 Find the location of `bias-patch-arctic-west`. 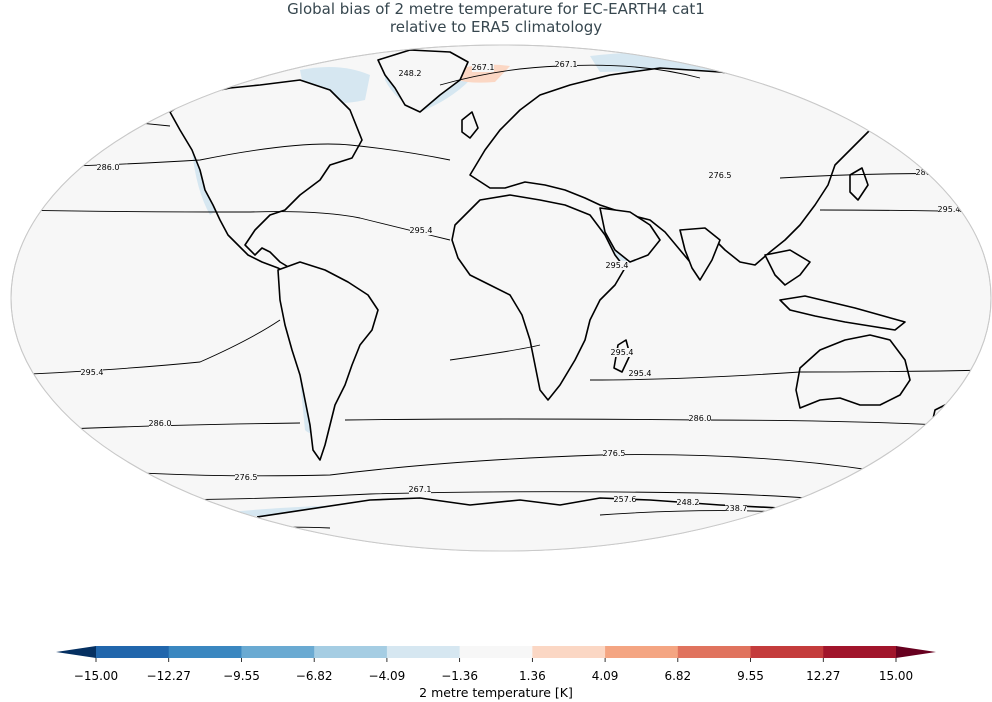

bias-patch-arctic-west is located at coordinates (200, 57).